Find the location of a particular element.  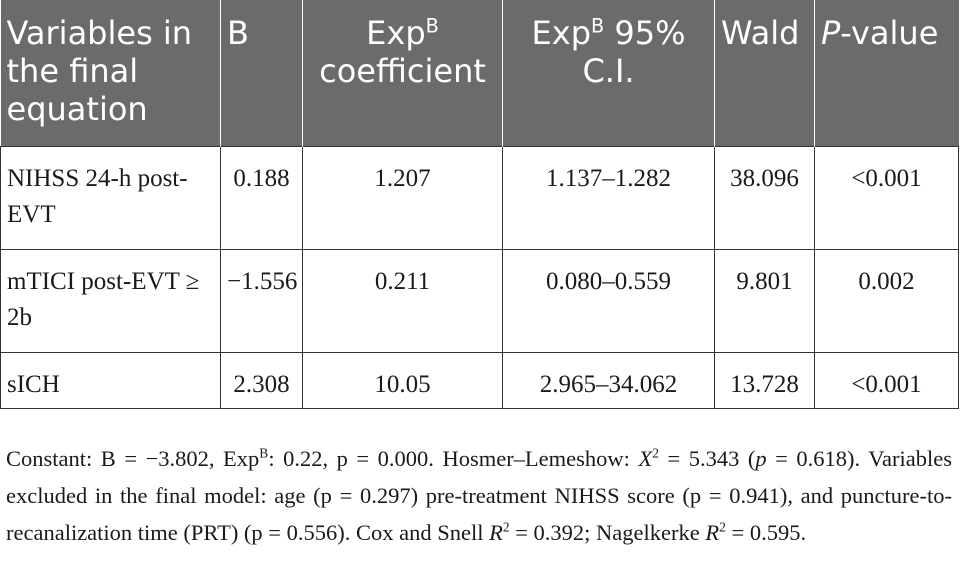

cell-ci: 1.137–1.282 is located at coordinates (608, 197).